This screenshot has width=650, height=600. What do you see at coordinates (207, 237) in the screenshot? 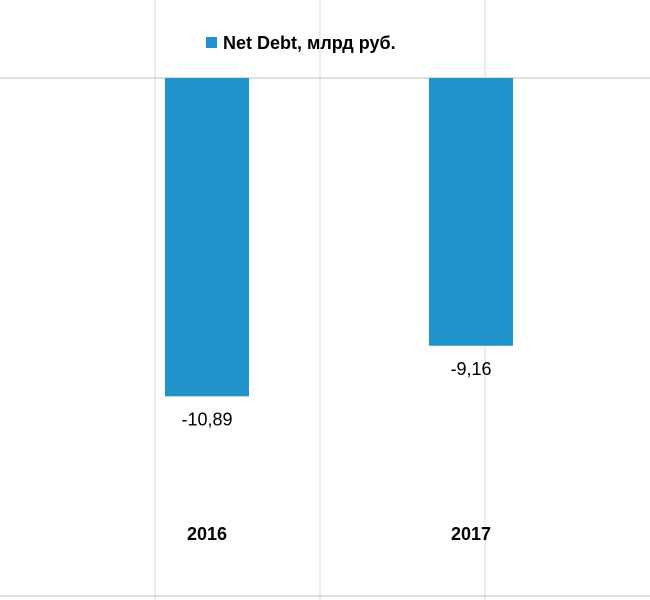
I see `bar-2016` at bounding box center [207, 237].